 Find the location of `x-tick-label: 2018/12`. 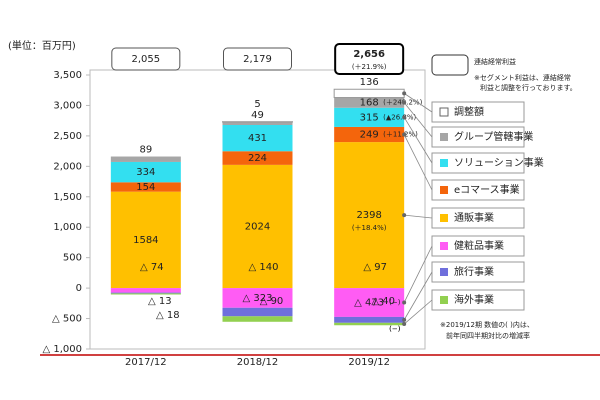

x-tick-label: 2018/12 is located at coordinates (258, 362).